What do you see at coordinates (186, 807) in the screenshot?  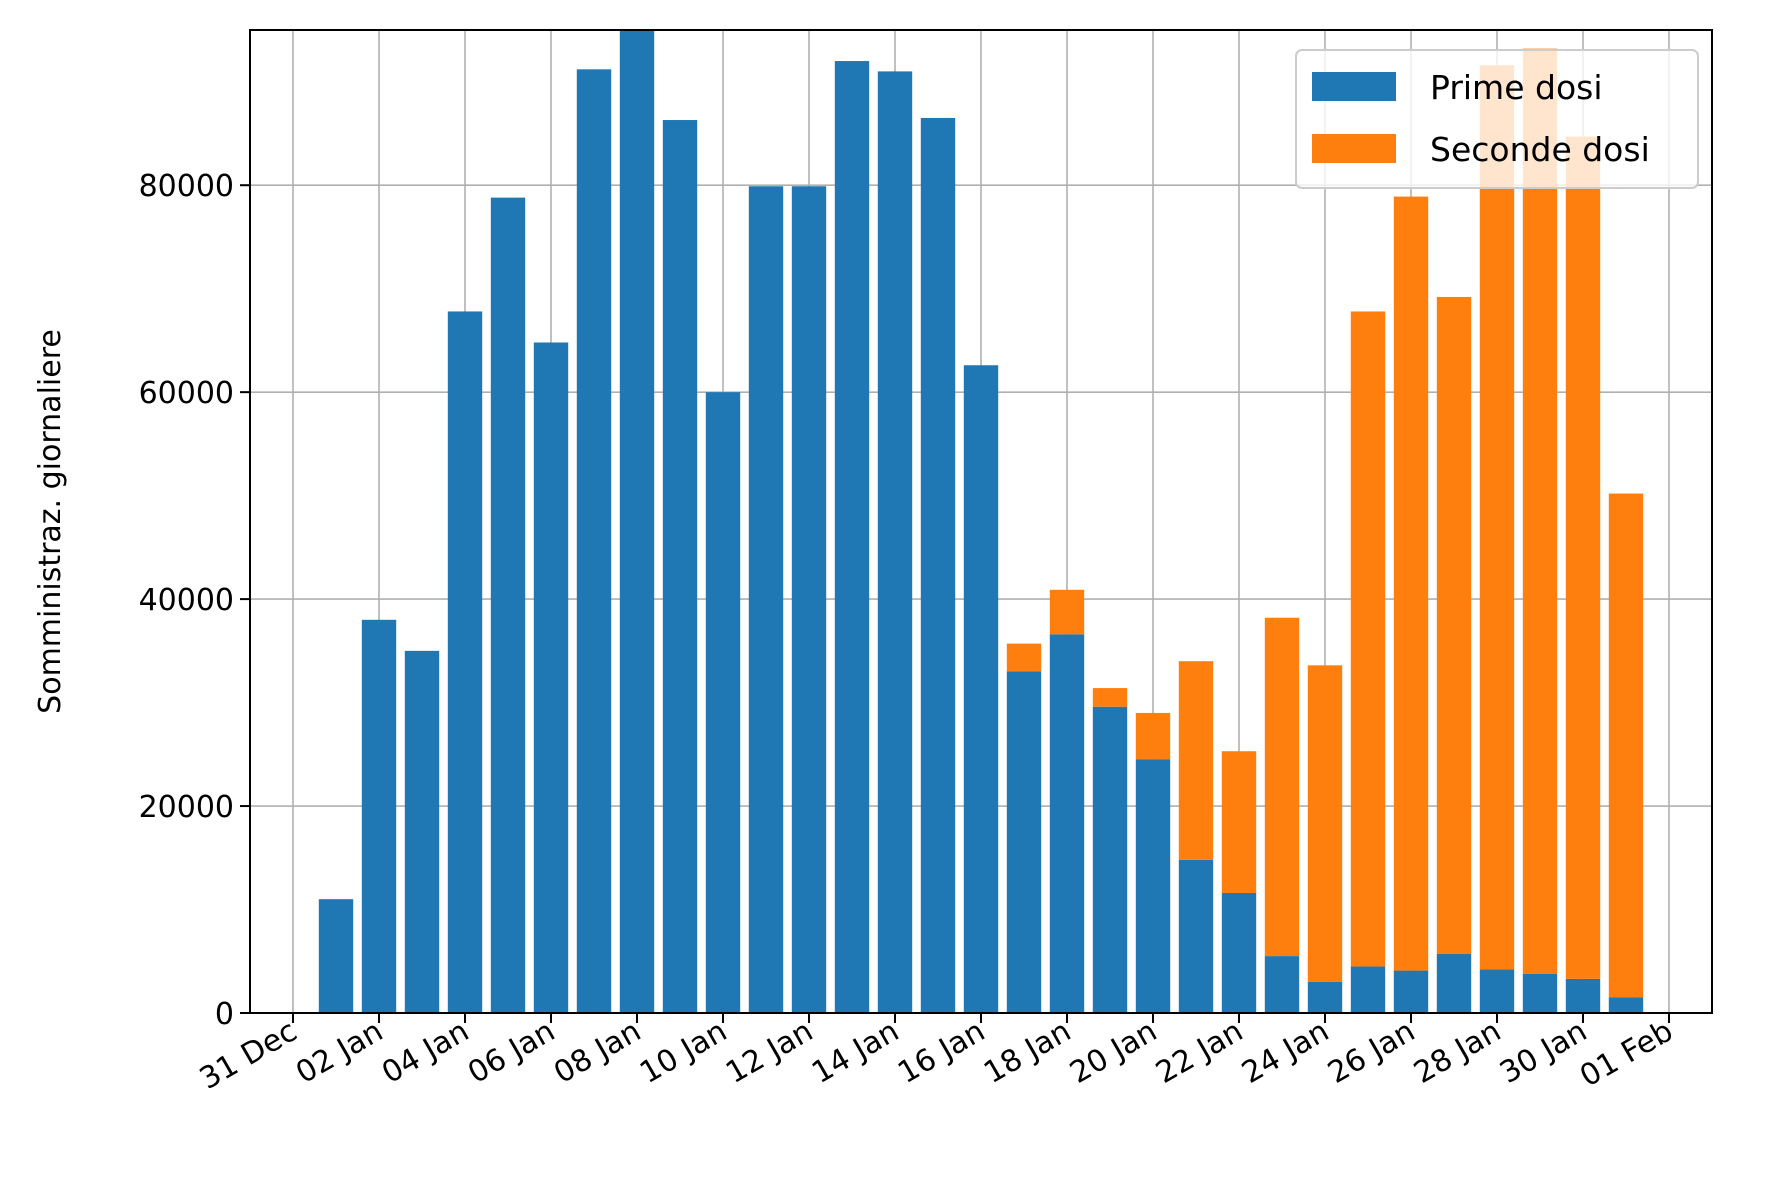 I see `y-tick-label: 20000` at bounding box center [186, 807].